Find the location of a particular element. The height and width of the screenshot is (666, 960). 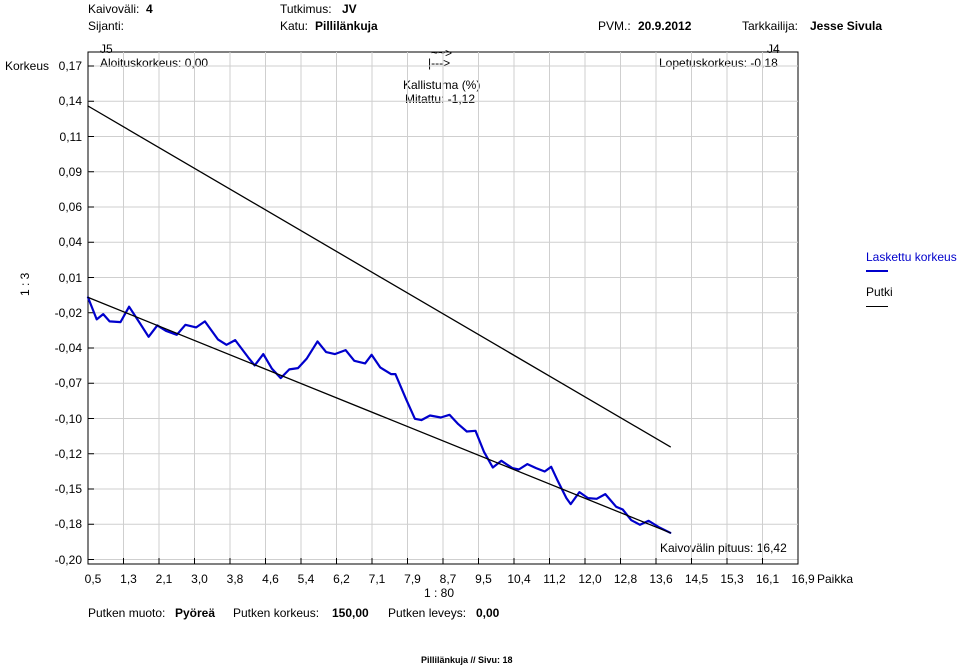

pvm-value: 20.9.2012 is located at coordinates (665, 26).